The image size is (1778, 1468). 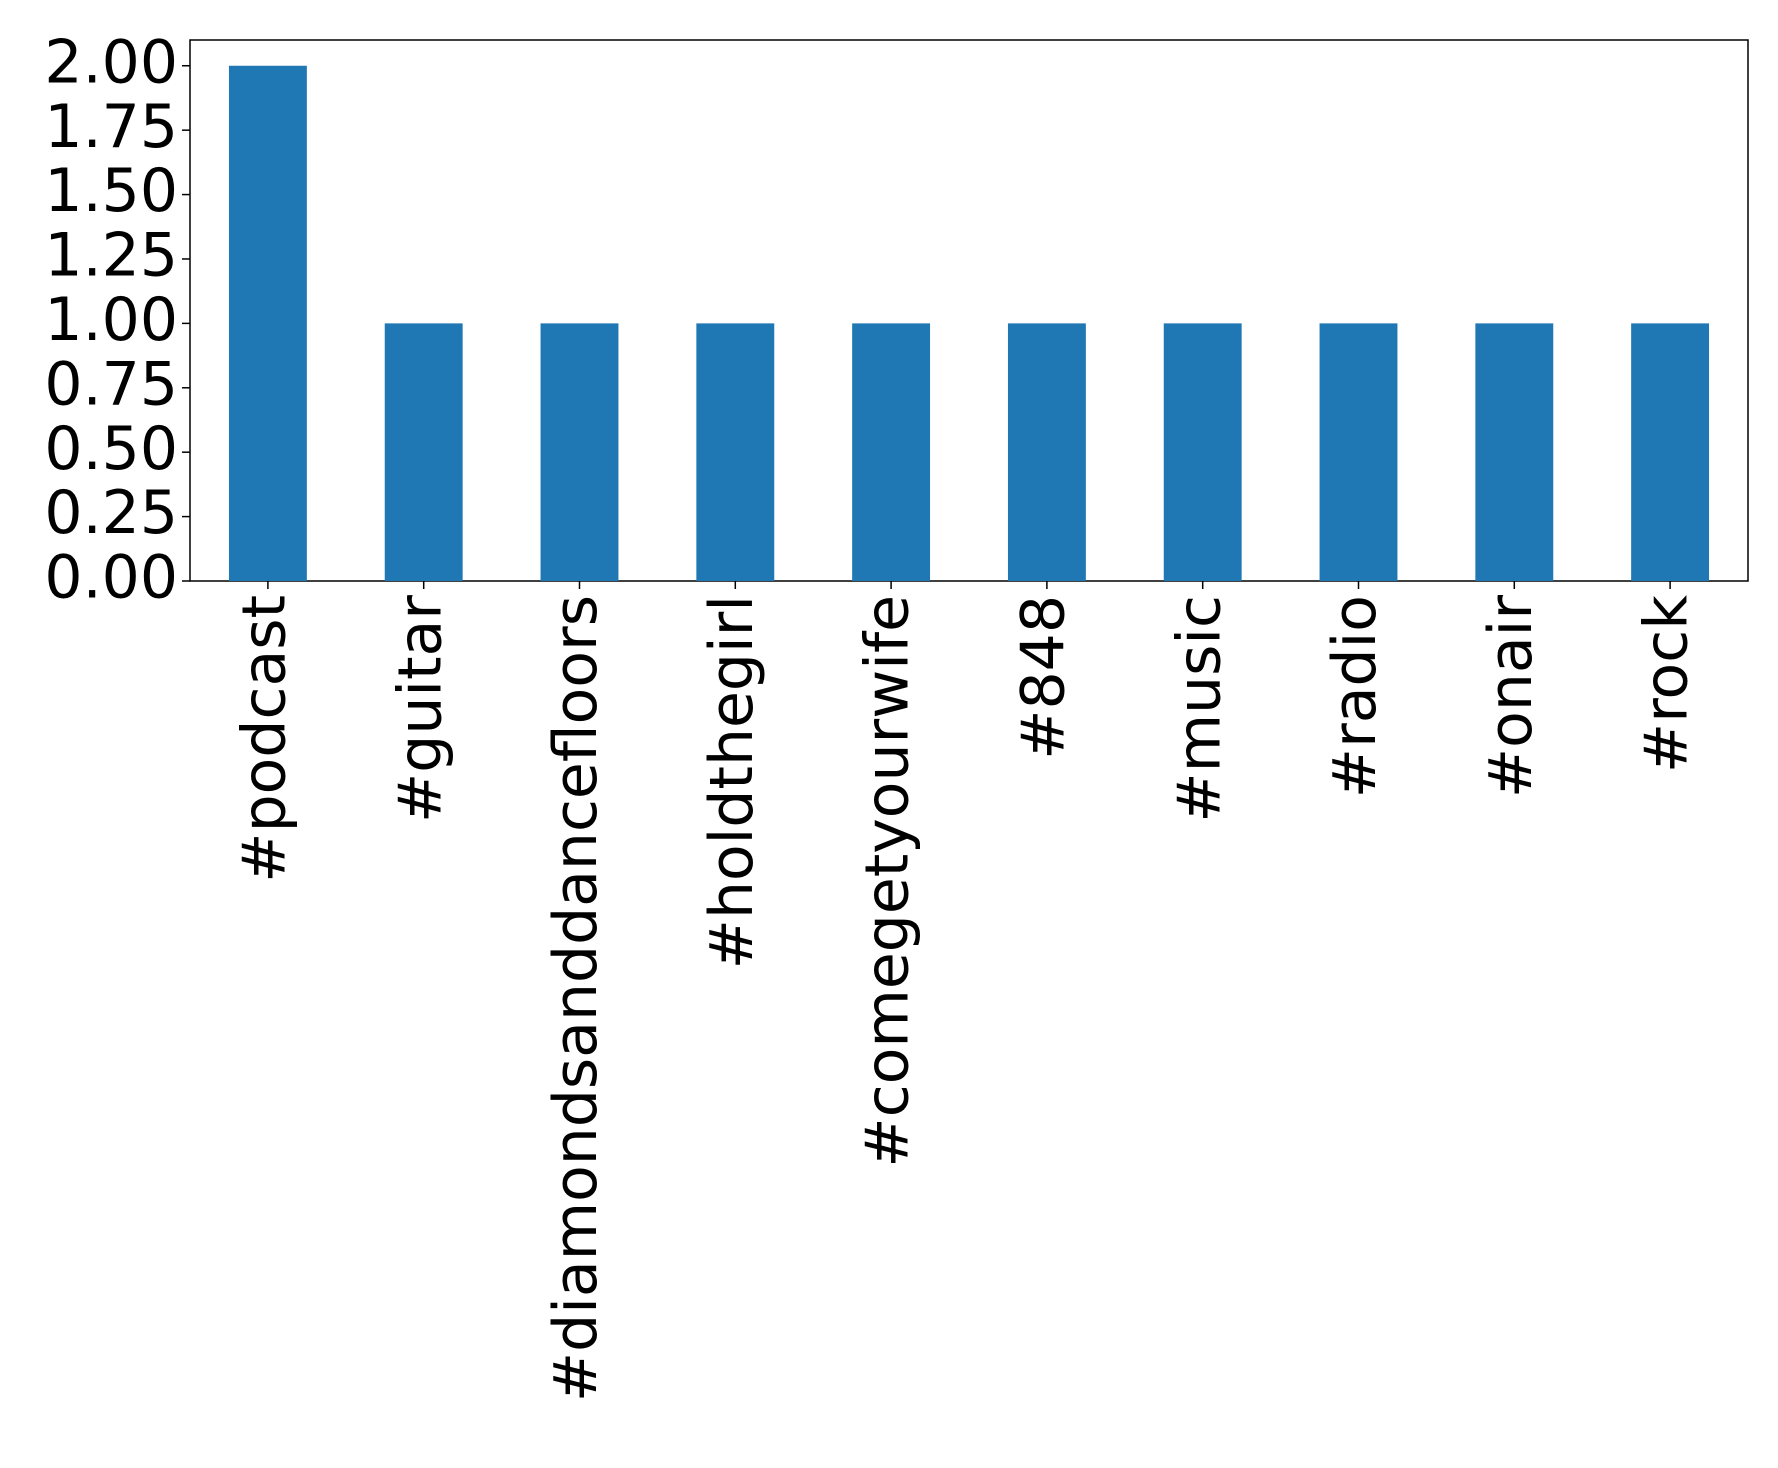 What do you see at coordinates (111, 449) in the screenshot?
I see `y-tick-label: 0.50` at bounding box center [111, 449].